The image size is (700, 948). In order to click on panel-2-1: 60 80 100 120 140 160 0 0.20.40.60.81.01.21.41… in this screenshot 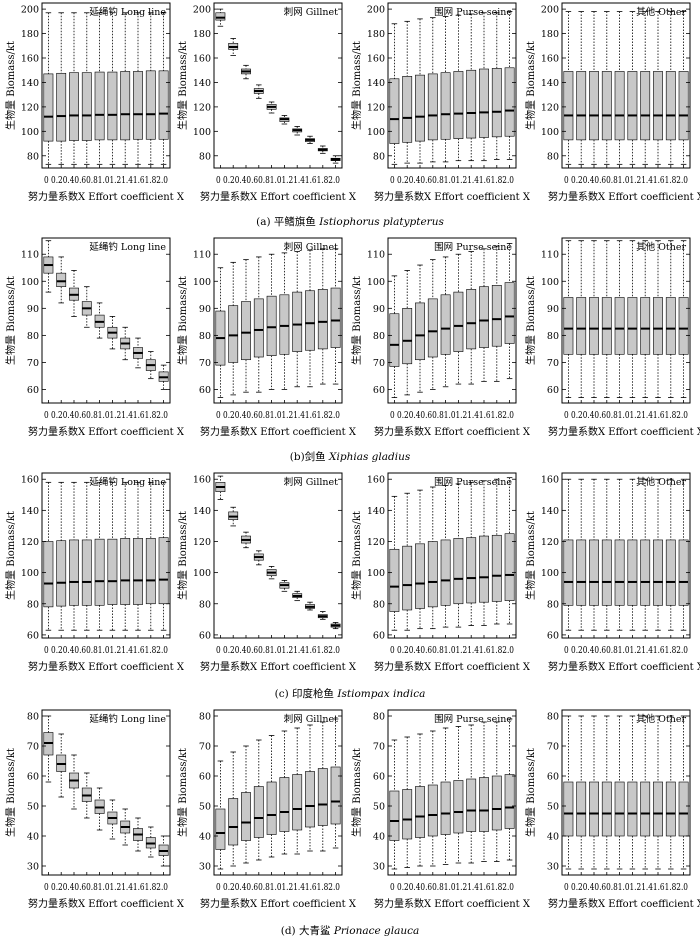, I will do `click(266, 572)`.